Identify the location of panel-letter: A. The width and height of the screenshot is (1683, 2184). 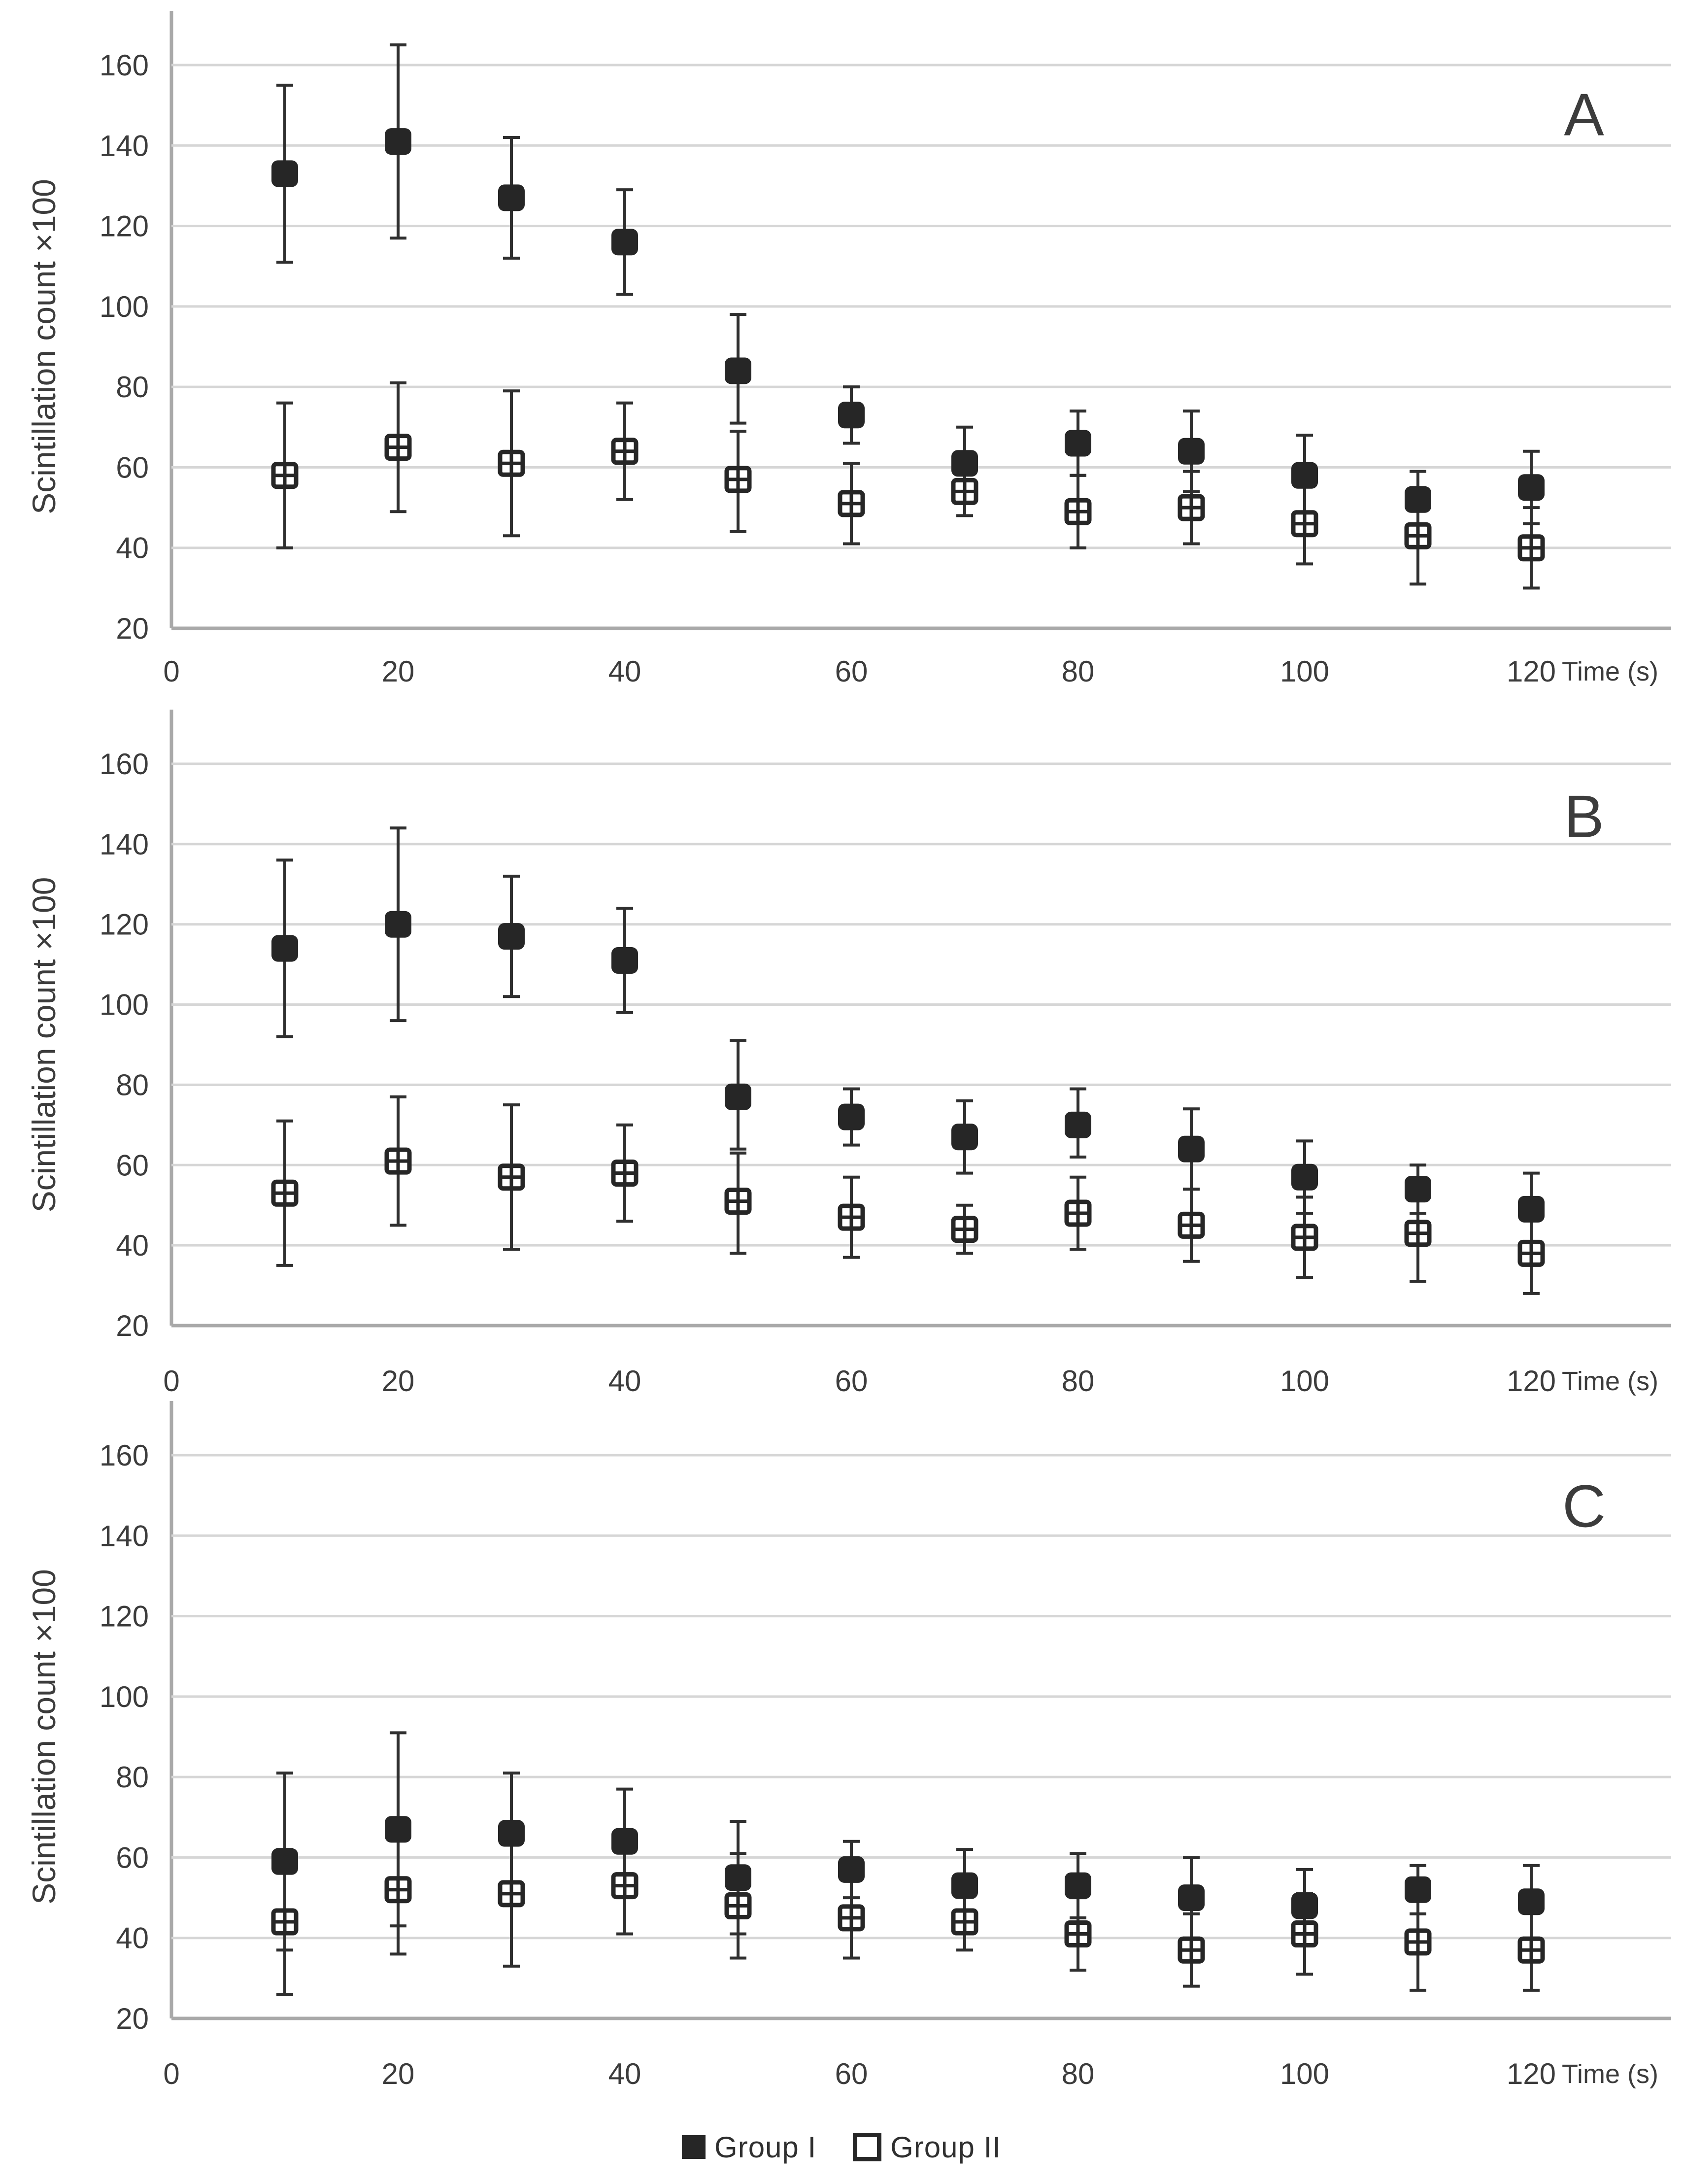
(1584, 114).